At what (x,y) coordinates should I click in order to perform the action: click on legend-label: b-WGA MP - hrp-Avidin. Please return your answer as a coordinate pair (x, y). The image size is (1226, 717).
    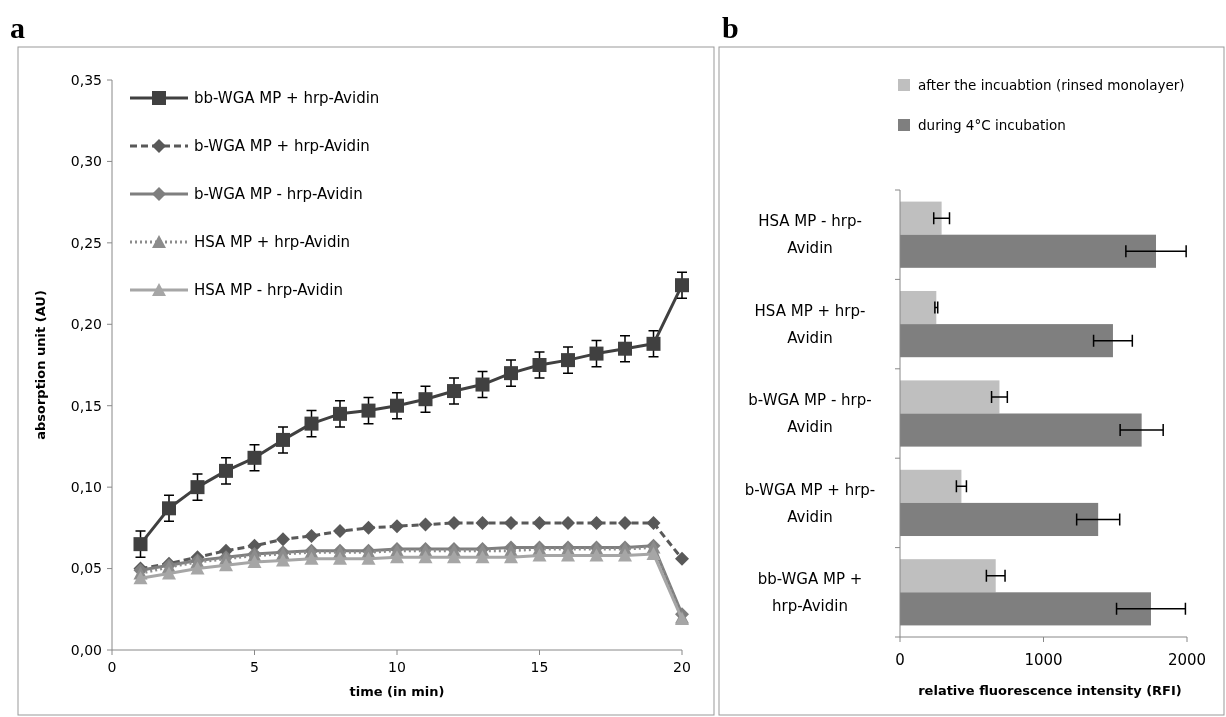
    Looking at the image, I should click on (278, 194).